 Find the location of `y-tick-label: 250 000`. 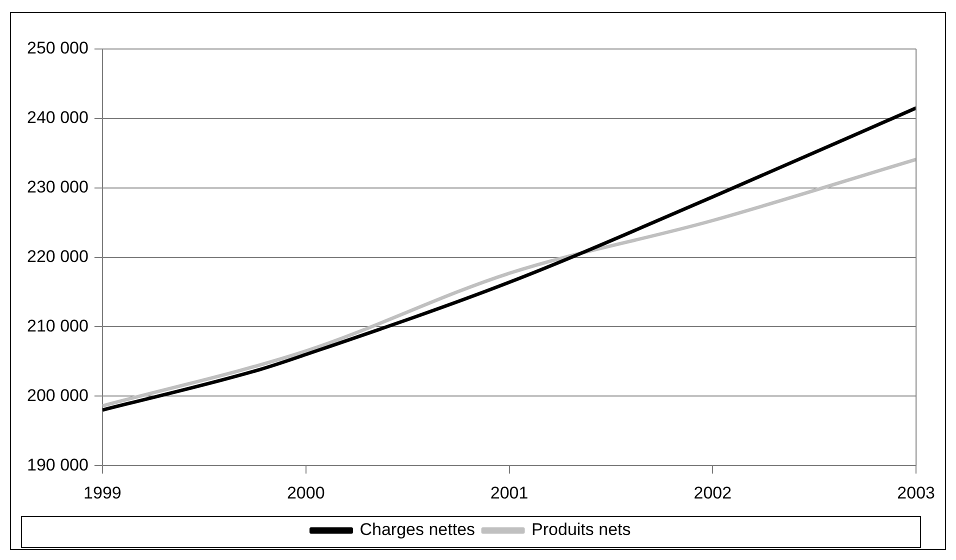

y-tick-label: 250 000 is located at coordinates (57, 48).